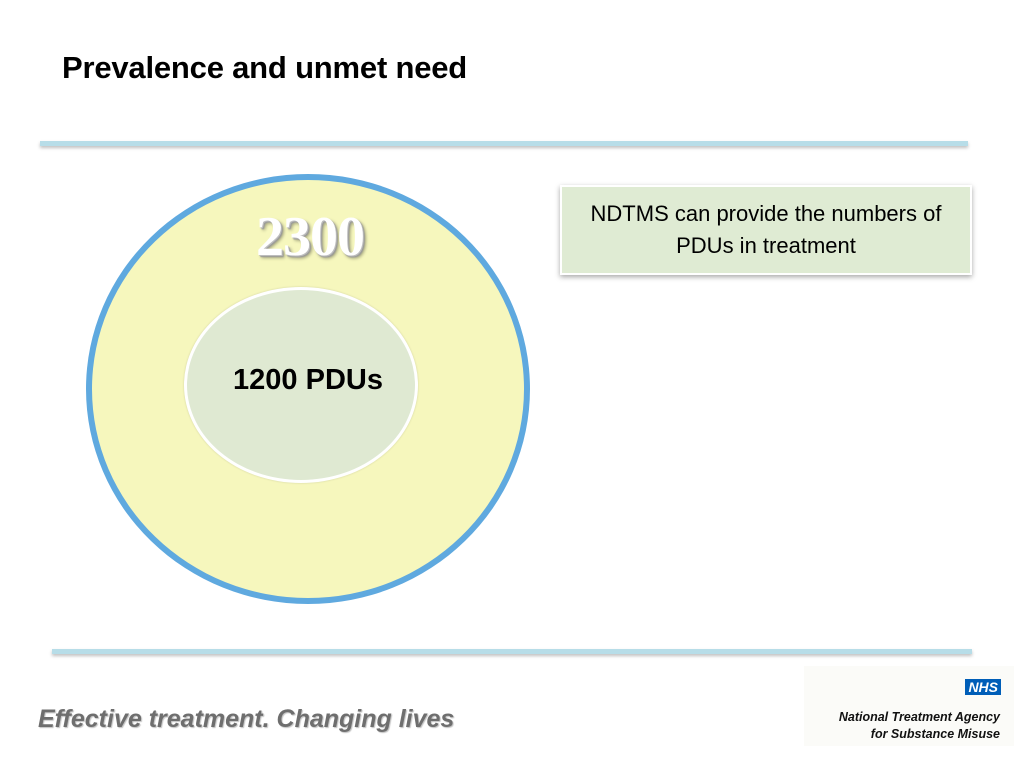  I want to click on agency-name-line1: National Treatment Agency, so click(919, 717).